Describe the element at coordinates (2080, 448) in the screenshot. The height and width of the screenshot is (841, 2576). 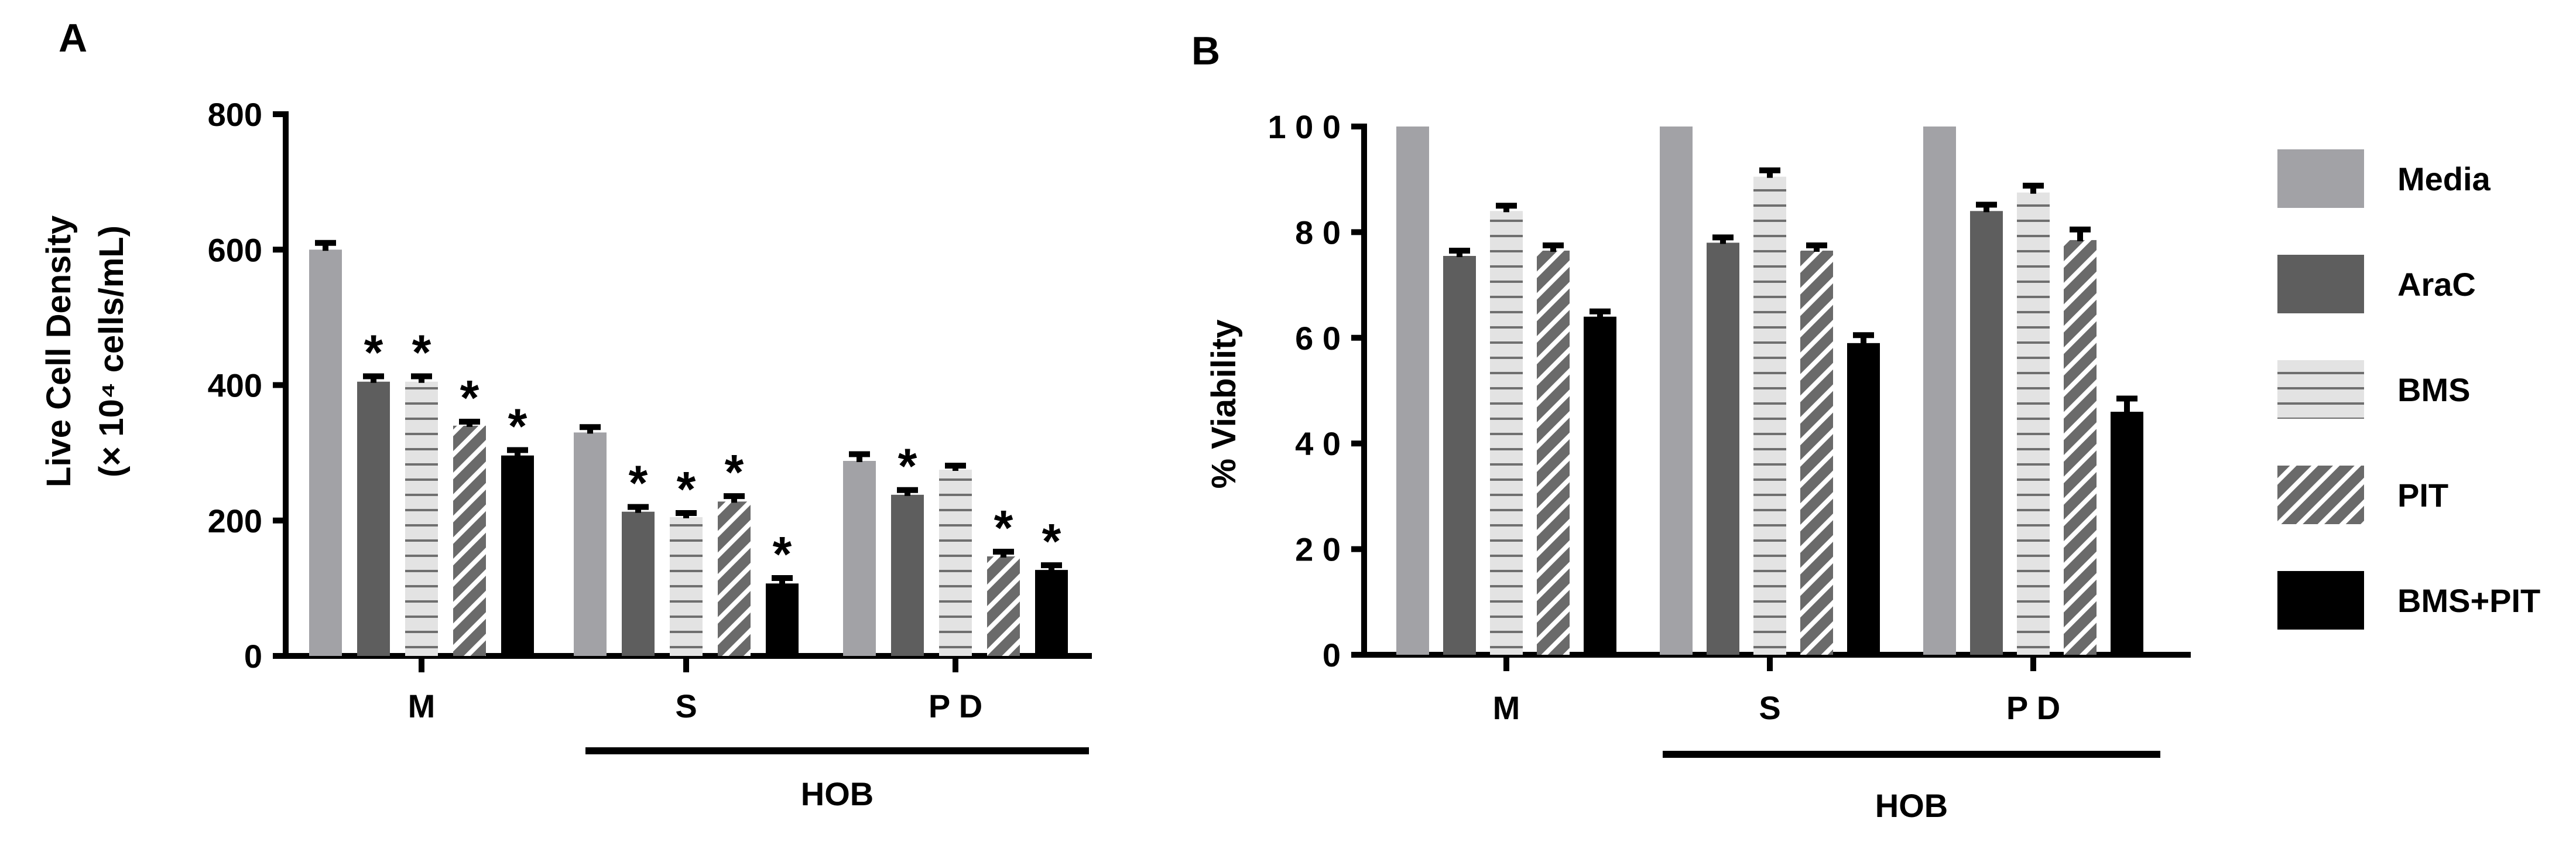
I see `panel-b-bar-pit-p-d` at that location.